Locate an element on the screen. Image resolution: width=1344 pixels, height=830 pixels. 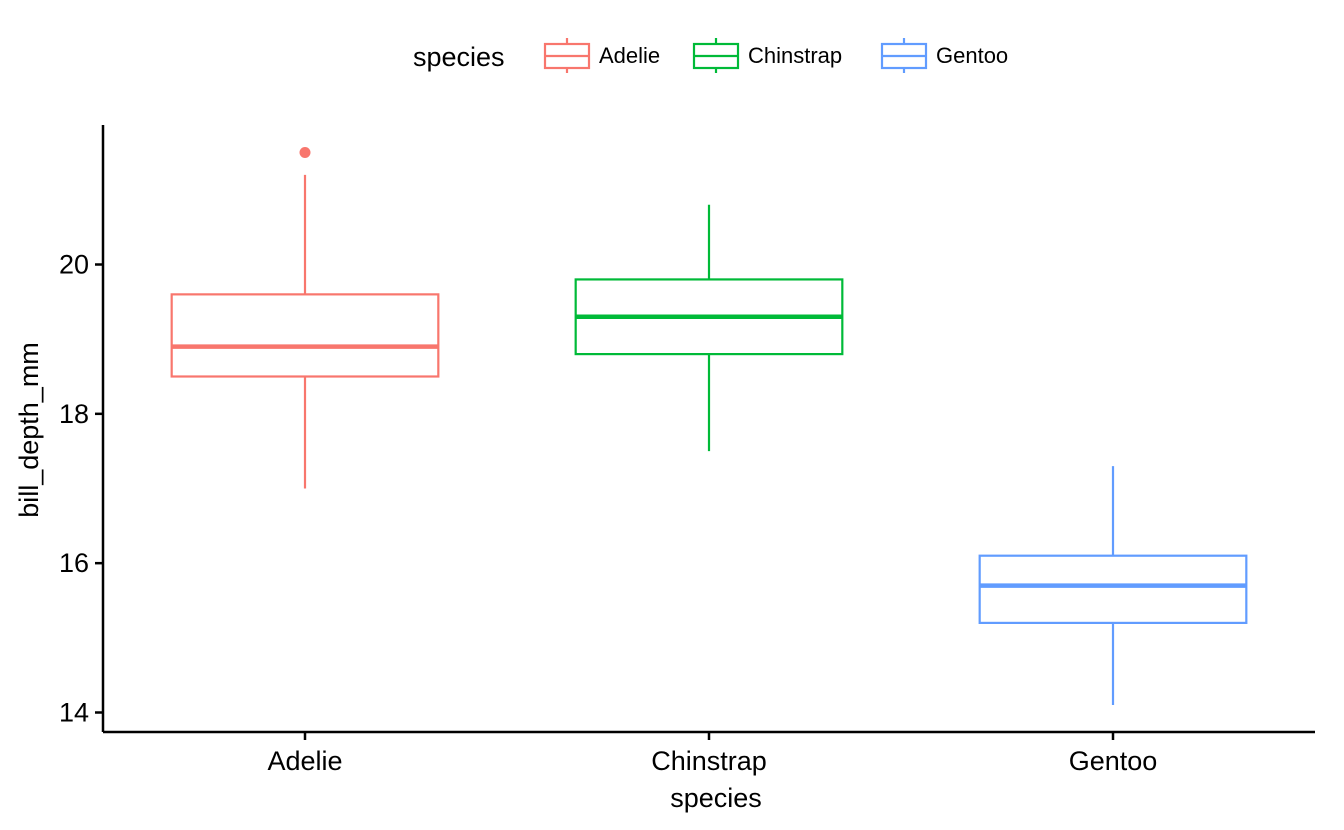
legend-title: species is located at coordinates (459, 57).